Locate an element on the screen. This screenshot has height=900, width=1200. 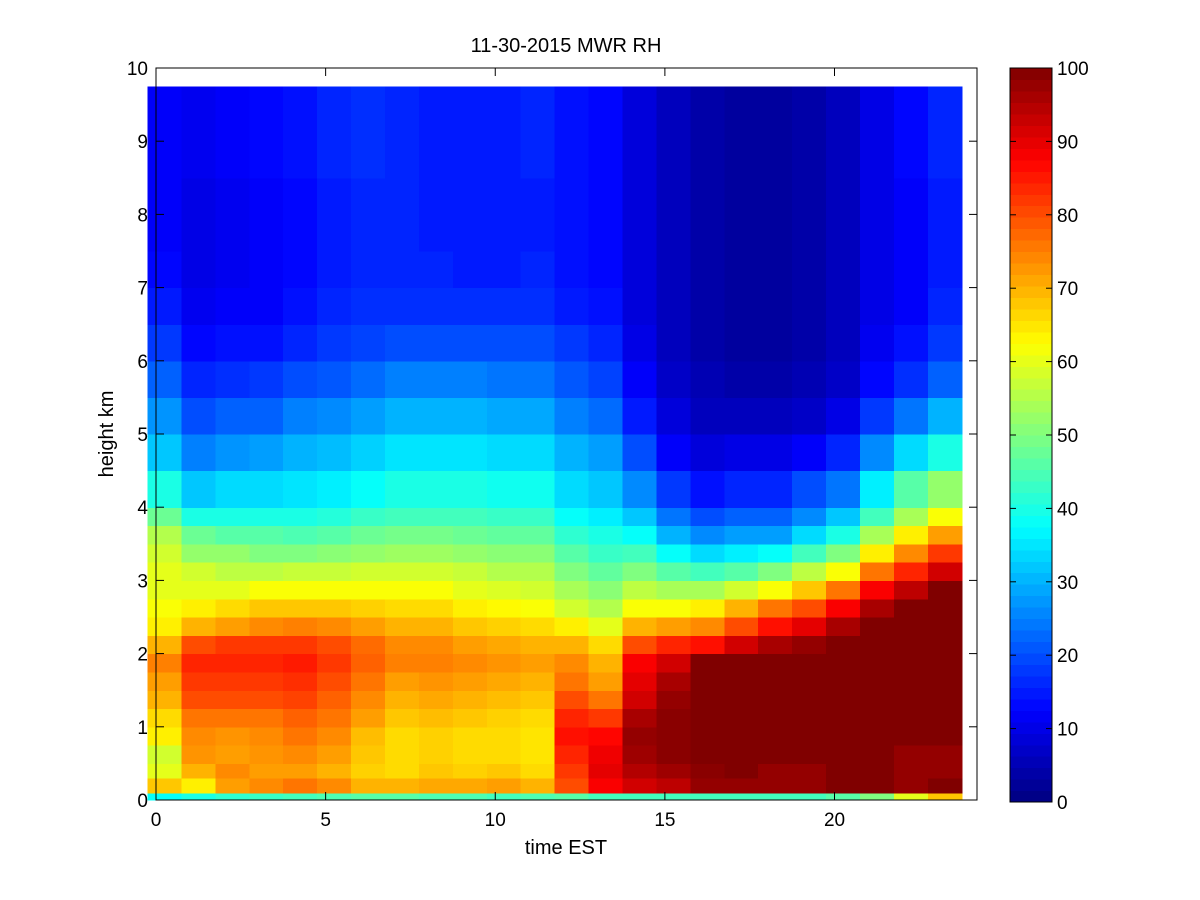
y-tick-label: 3 is located at coordinates (142, 581).